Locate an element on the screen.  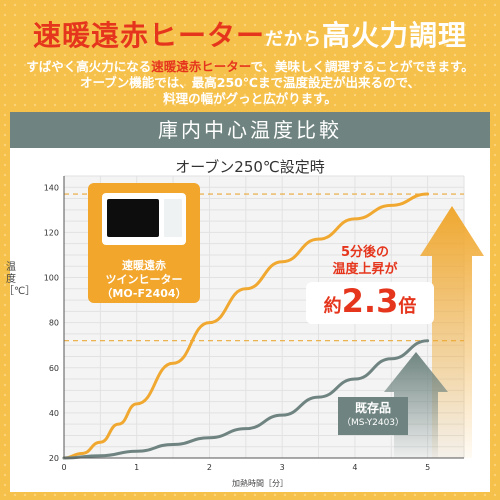
ratio-prefix: 約 is located at coordinates (332, 306).